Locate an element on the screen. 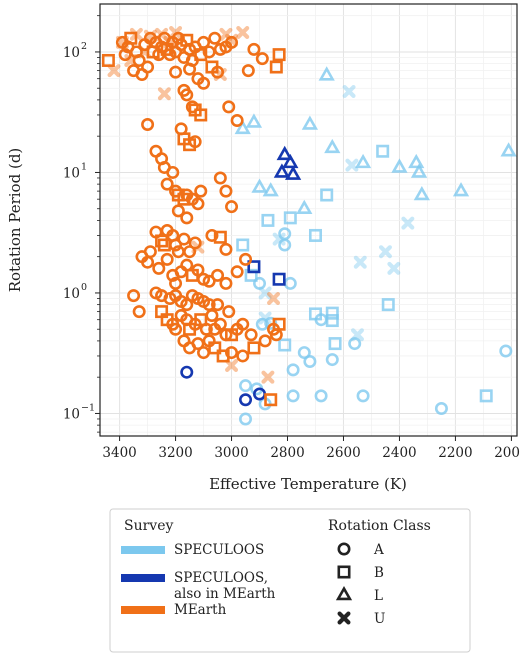  x-tick-label: 3000 is located at coordinates (231, 453).